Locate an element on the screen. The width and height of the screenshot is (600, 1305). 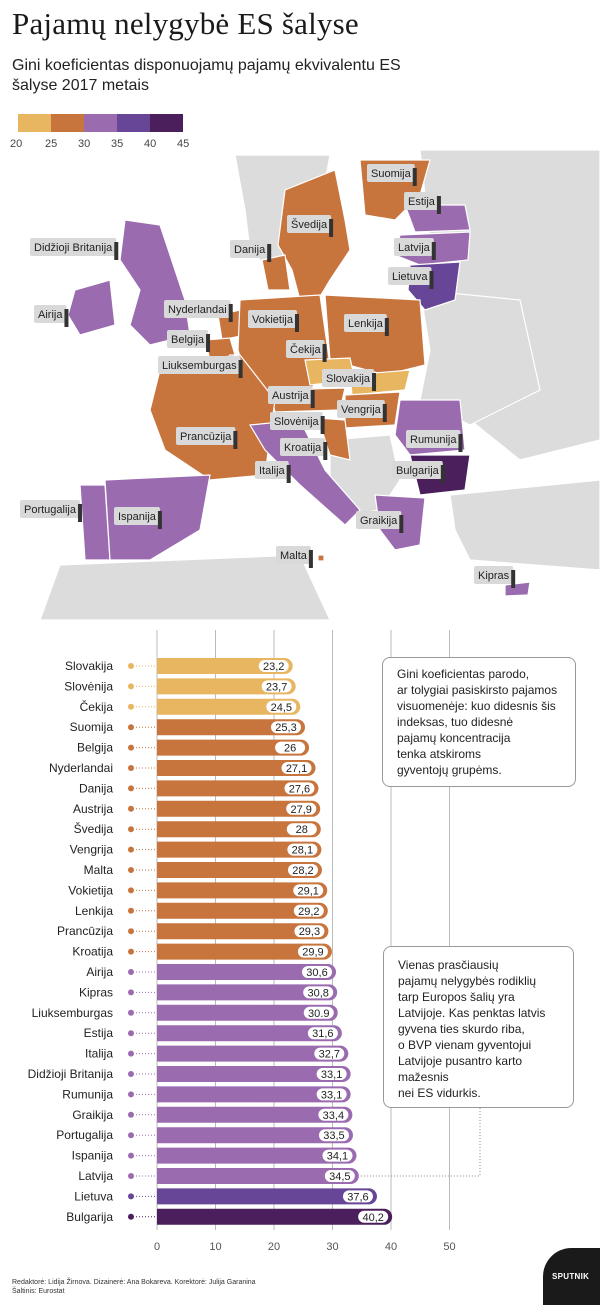
map-label: Kipras is located at coordinates (495, 577).